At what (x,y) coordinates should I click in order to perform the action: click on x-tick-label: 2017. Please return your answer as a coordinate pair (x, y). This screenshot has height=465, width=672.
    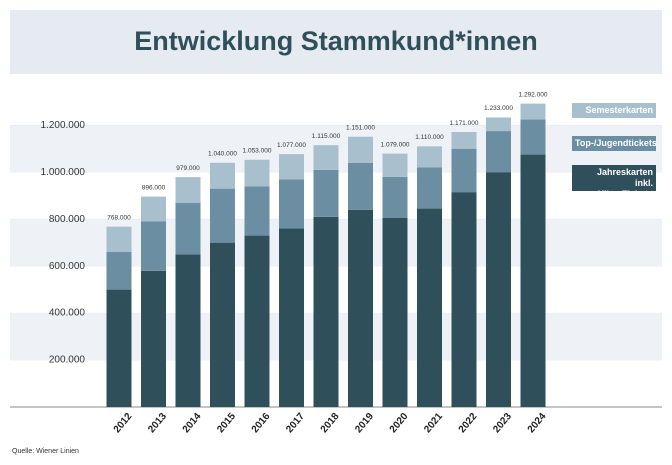
    Looking at the image, I should click on (295, 423).